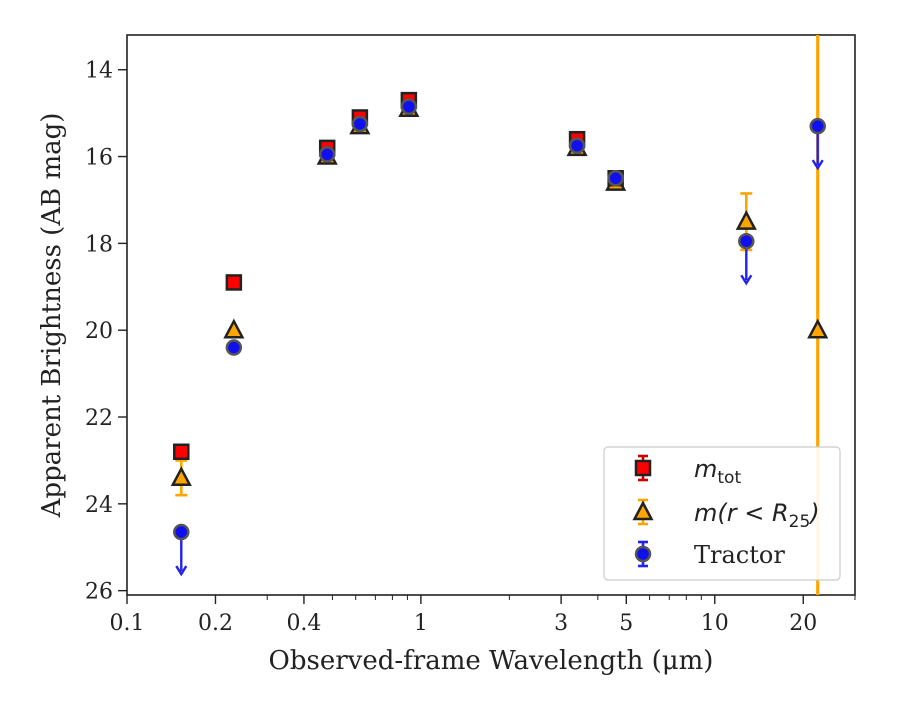  What do you see at coordinates (643, 554) in the screenshot?
I see `legend-marker-circle` at bounding box center [643, 554].